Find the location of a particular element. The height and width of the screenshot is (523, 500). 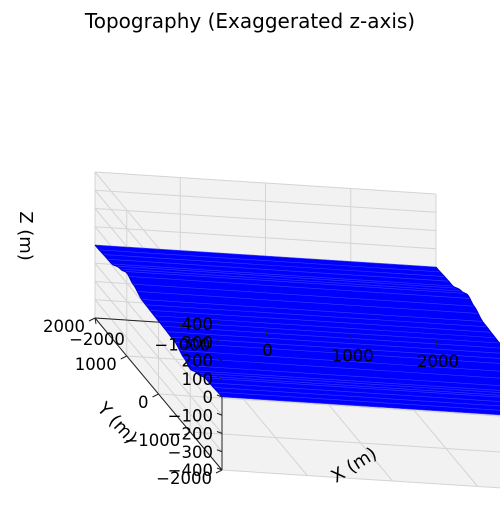

z-tick-label: 200 is located at coordinates (198, 361).